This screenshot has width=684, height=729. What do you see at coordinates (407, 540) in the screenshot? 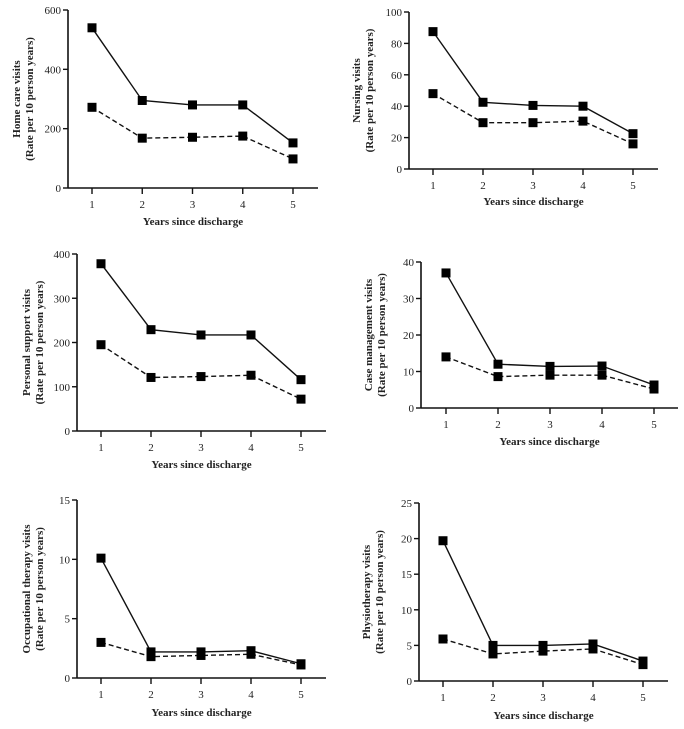
I see `y-tick-label: 20` at bounding box center [407, 540].